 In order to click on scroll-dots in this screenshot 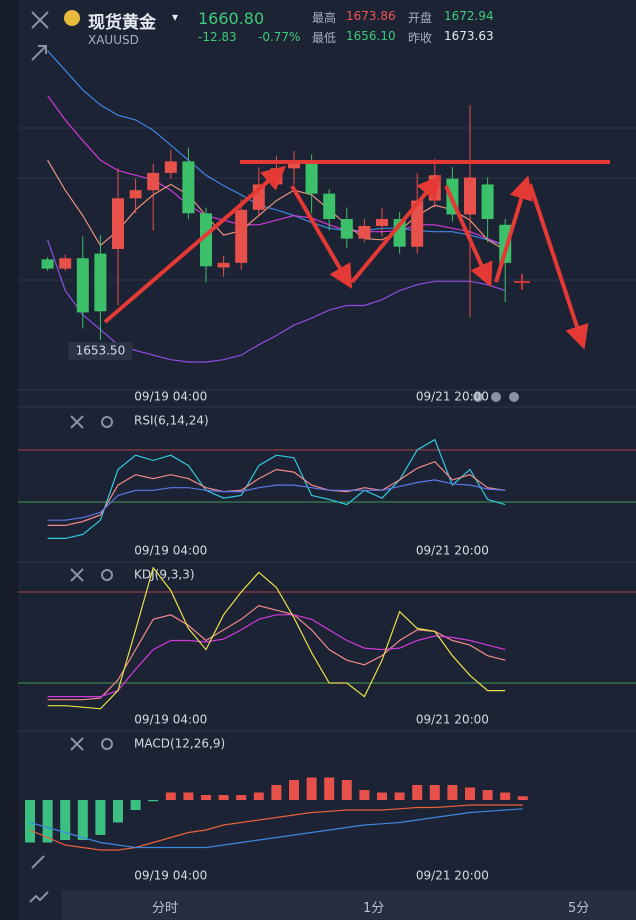, I will do `click(496, 397)`.